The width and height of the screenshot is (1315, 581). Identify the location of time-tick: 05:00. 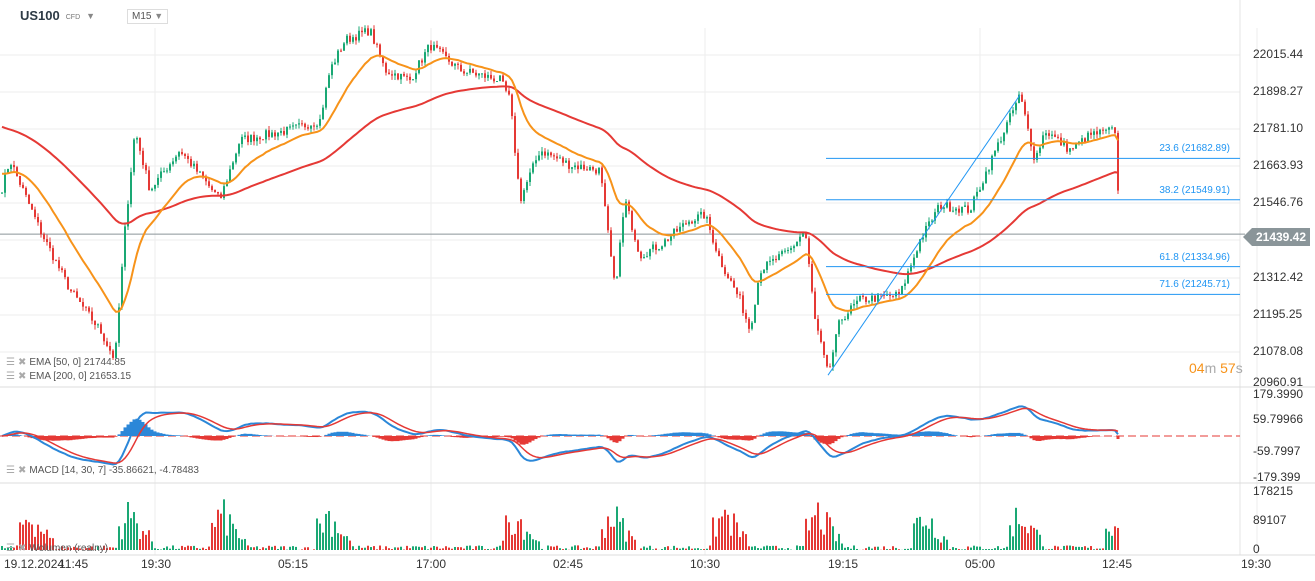
(980, 564).